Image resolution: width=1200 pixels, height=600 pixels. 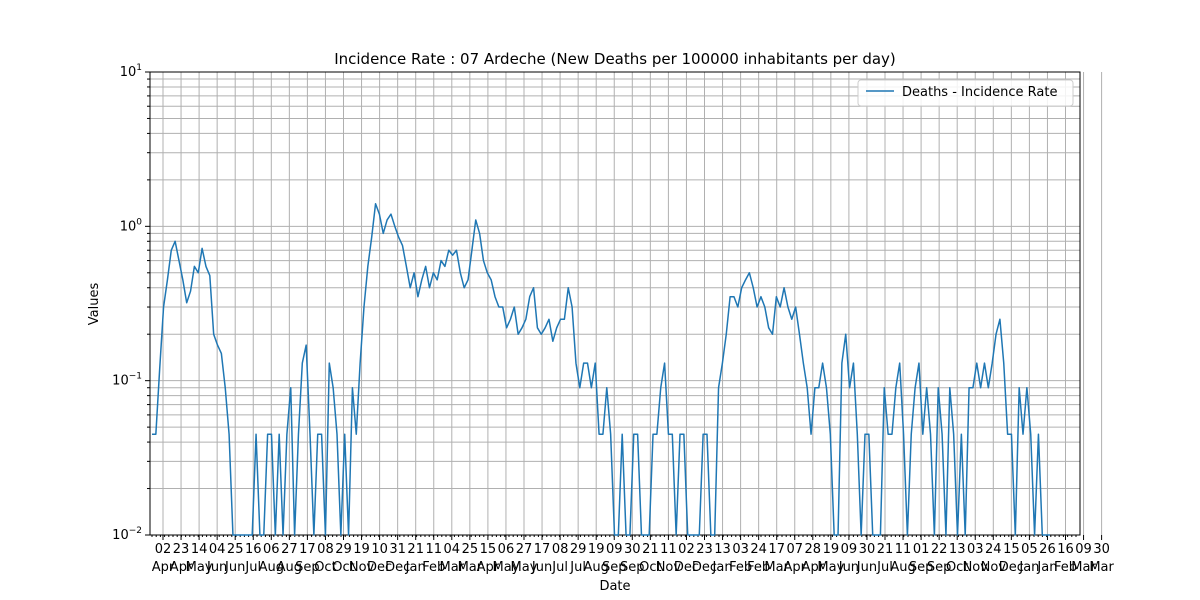 What do you see at coordinates (813, 549) in the screenshot?
I see `x-tick-label-day: 28` at bounding box center [813, 549].